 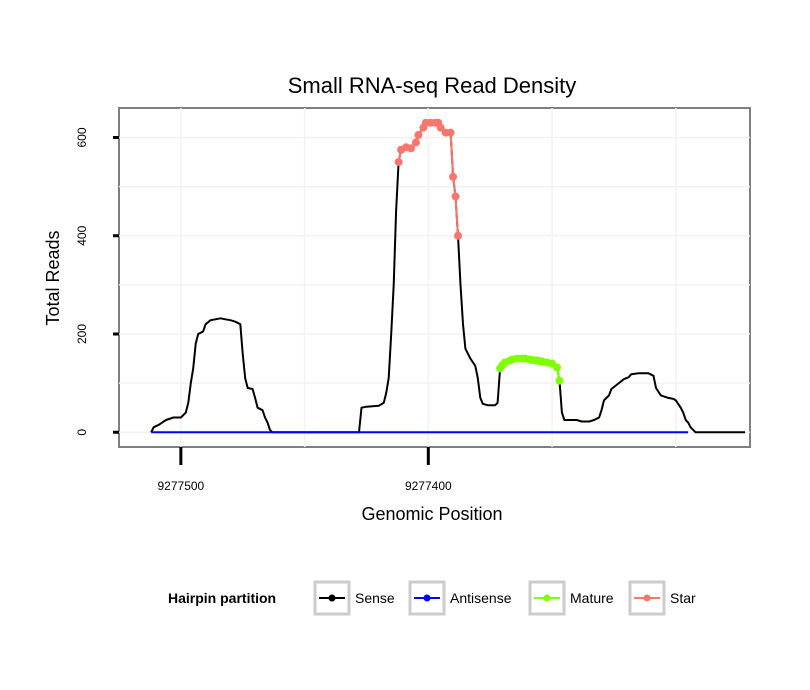 I want to click on x-axis-title: Genomic Position, so click(x=431, y=514).